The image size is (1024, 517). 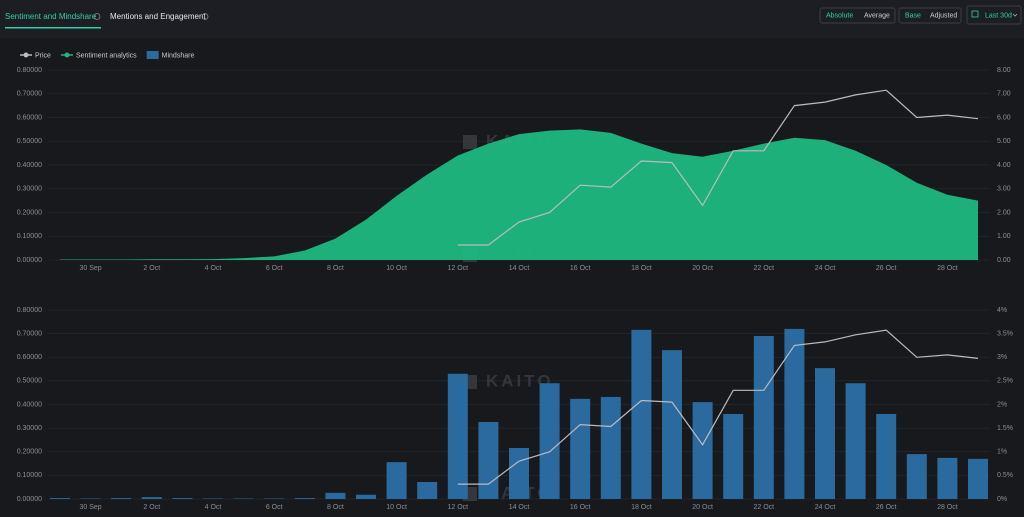 What do you see at coordinates (51, 16) in the screenshot?
I see `tab-active: Sentiment and Mindshare` at bounding box center [51, 16].